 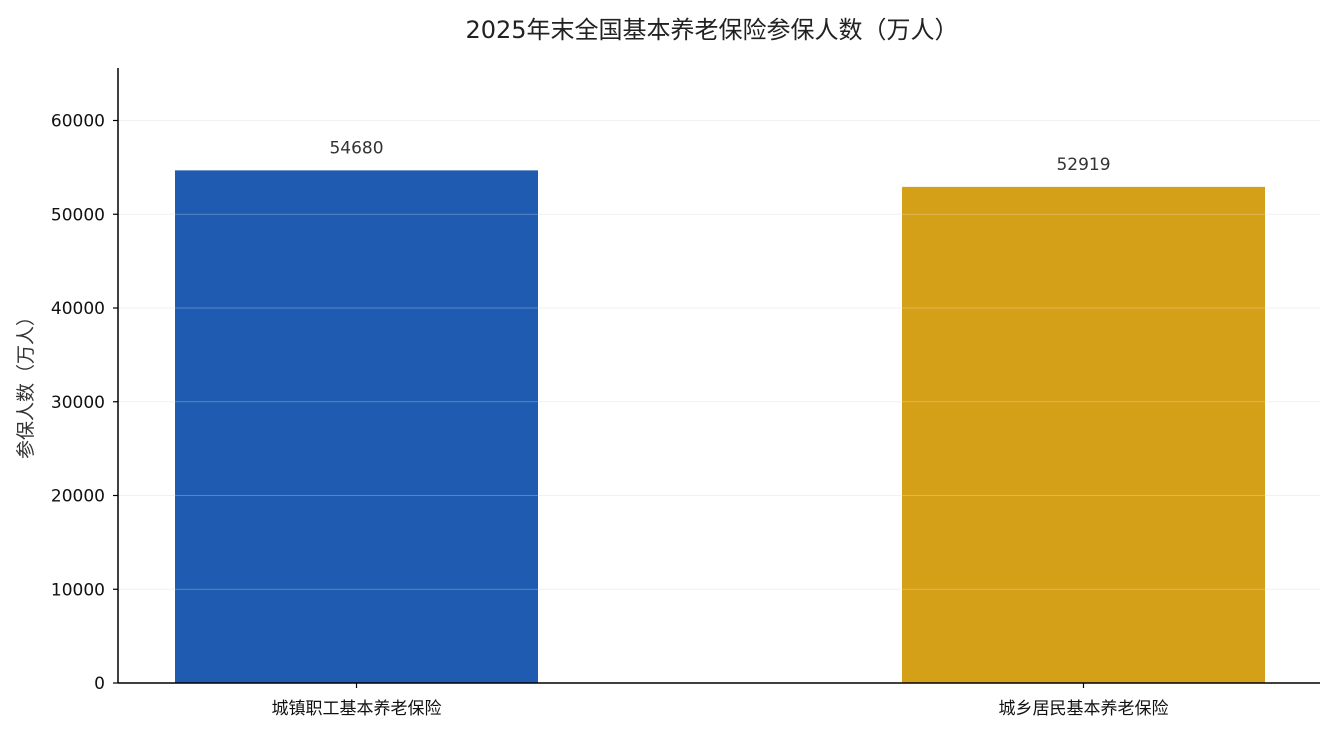 I want to click on y-tick-label: 30000, so click(x=78, y=403).